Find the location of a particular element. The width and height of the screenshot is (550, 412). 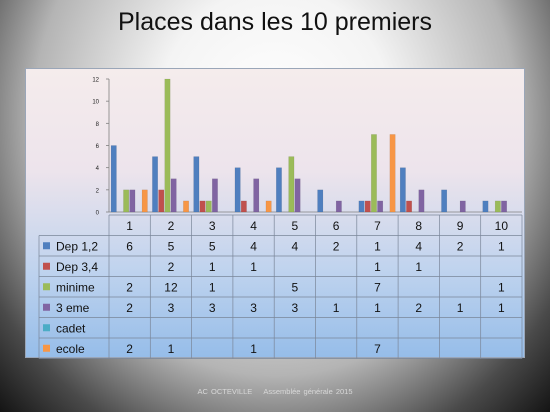

data-label: 6 is located at coordinates (129, 246).